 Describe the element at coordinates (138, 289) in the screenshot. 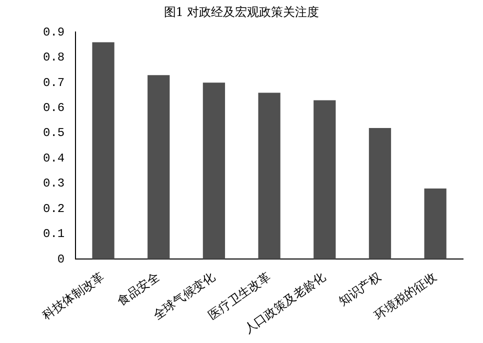

I see `x-tick-label: 食品安全` at that location.